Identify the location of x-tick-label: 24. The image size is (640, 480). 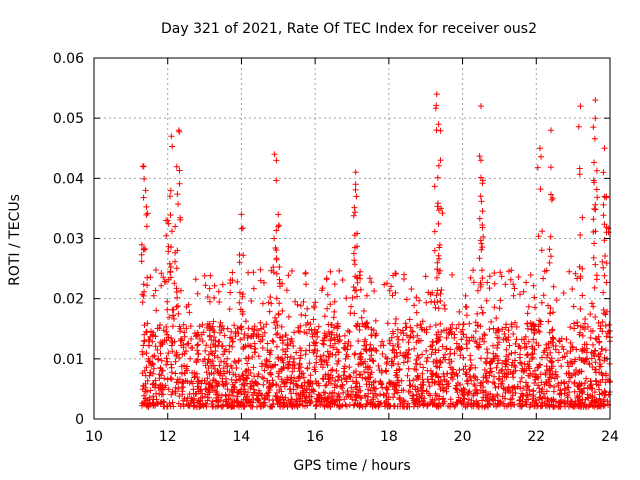
(610, 437).